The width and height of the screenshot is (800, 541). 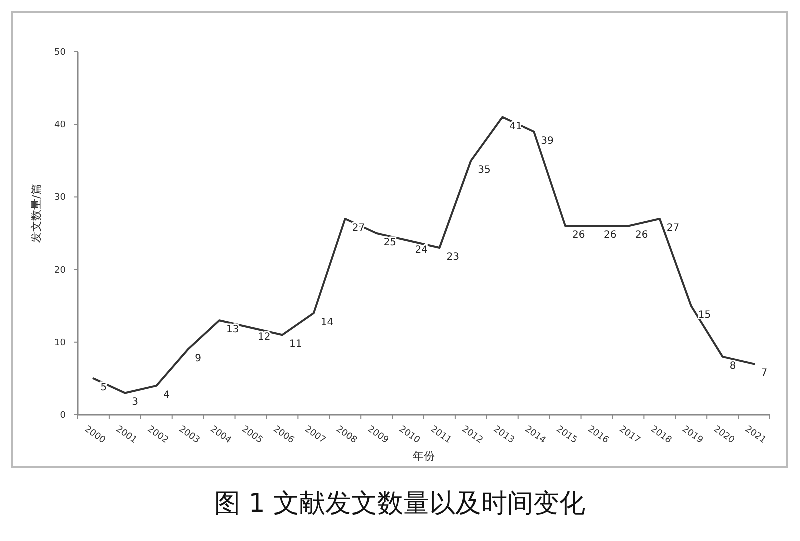 What do you see at coordinates (547, 141) in the screenshot?
I see `data-label: 39` at bounding box center [547, 141].